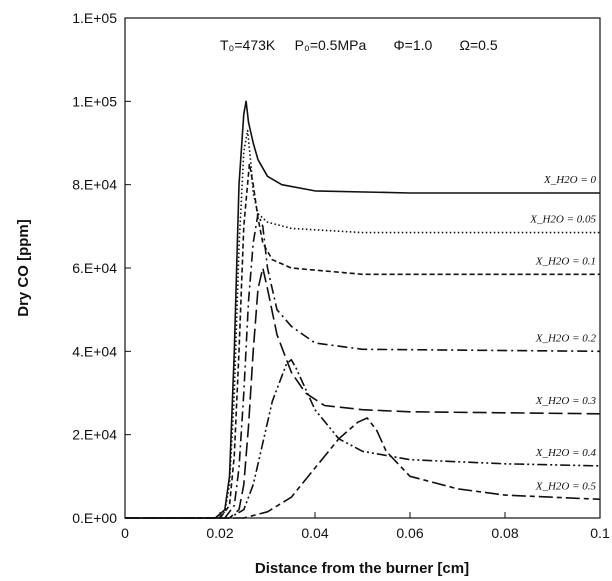 The height and width of the screenshot is (581, 612). I want to click on x-axis-ticks: 0 0.02 0.04 0.06 0.08 0.1, so click(365, 526).